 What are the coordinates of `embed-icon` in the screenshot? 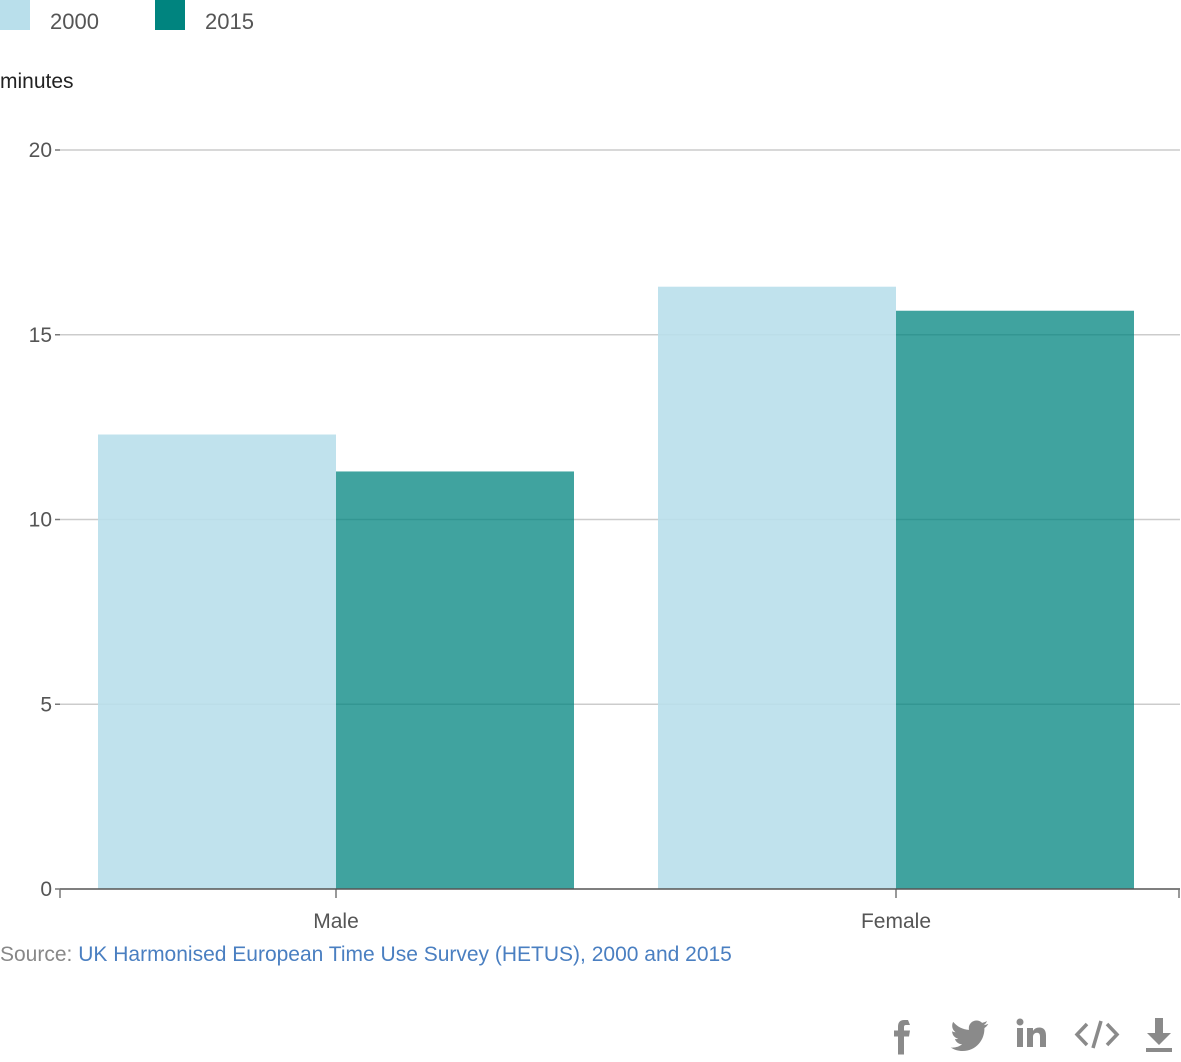 It's located at (1097, 1034).